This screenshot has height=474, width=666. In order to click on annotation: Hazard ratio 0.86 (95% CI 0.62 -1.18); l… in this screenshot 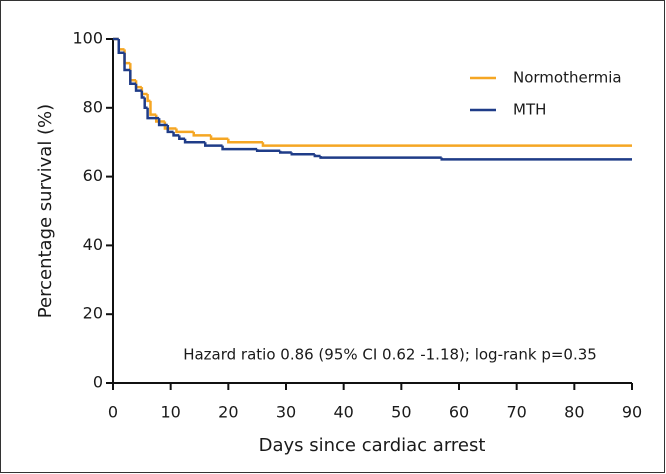, I will do `click(390, 355)`.